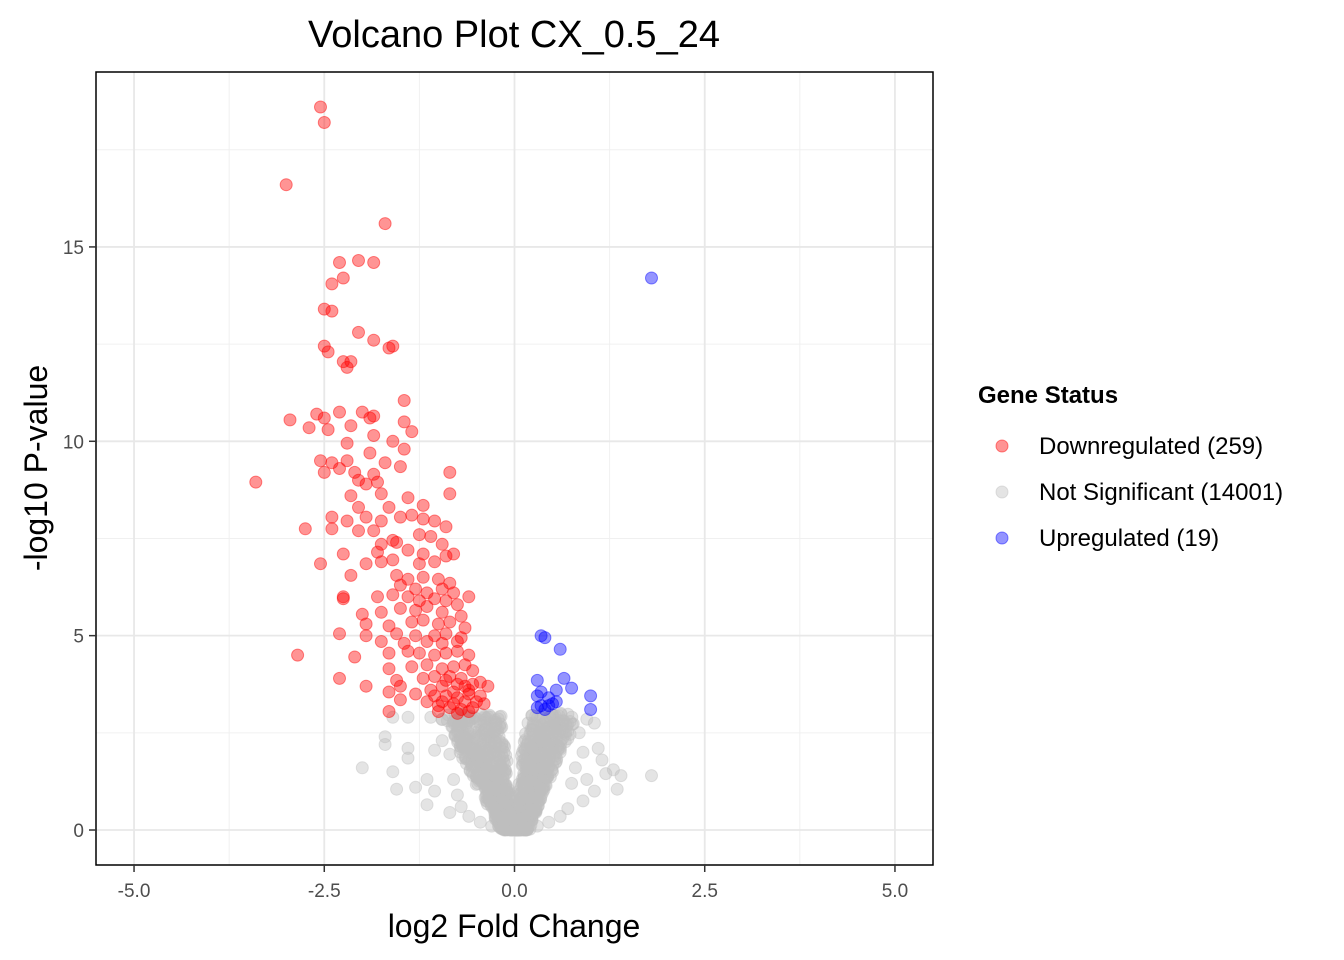 The height and width of the screenshot is (960, 1344). I want to click on legend-label: Upregulated (19), so click(1129, 538).